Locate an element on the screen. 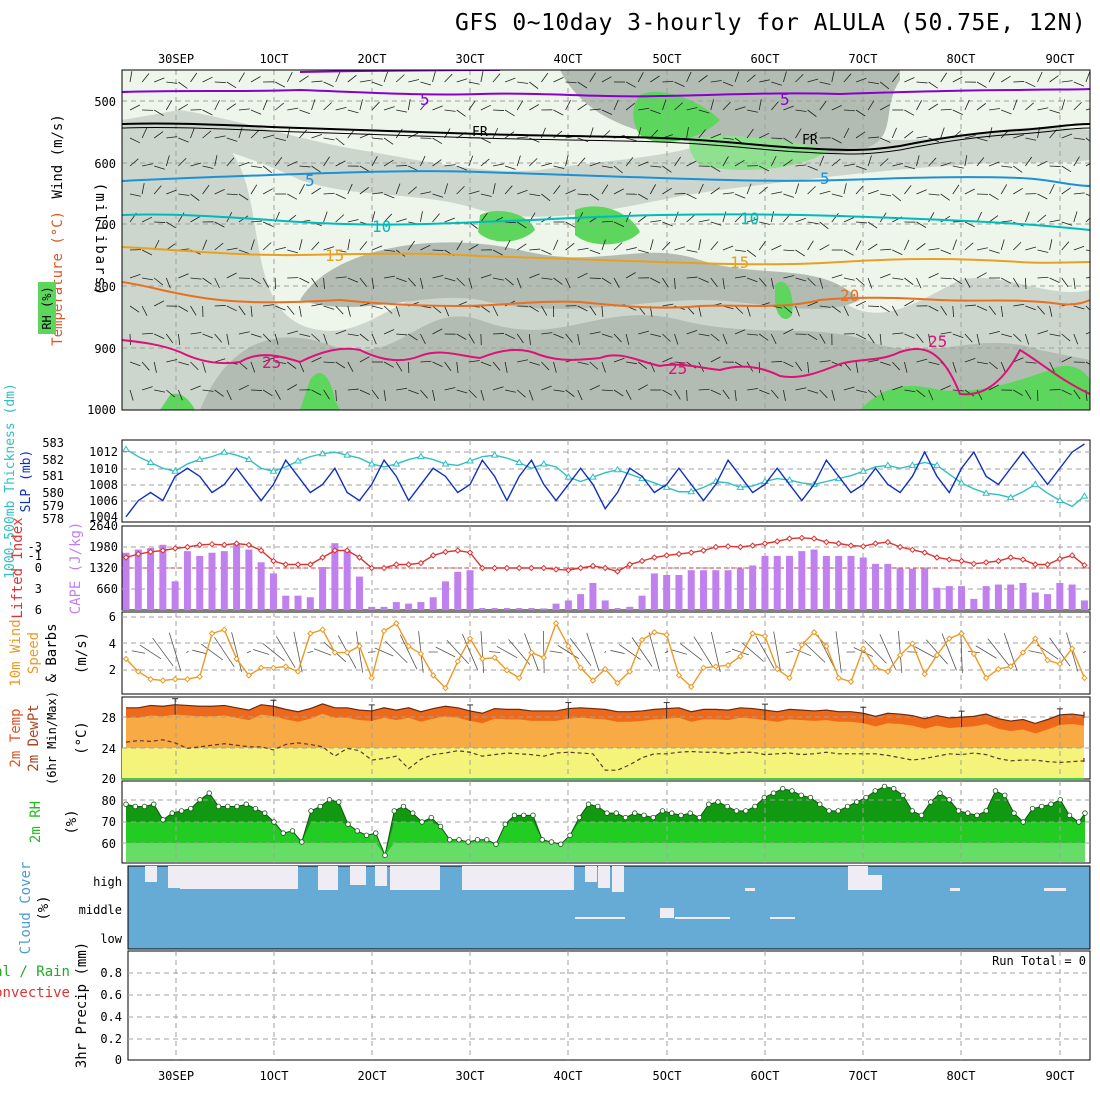 The width and height of the screenshot is (1100, 1100). contour-label: 25 is located at coordinates (677, 368).